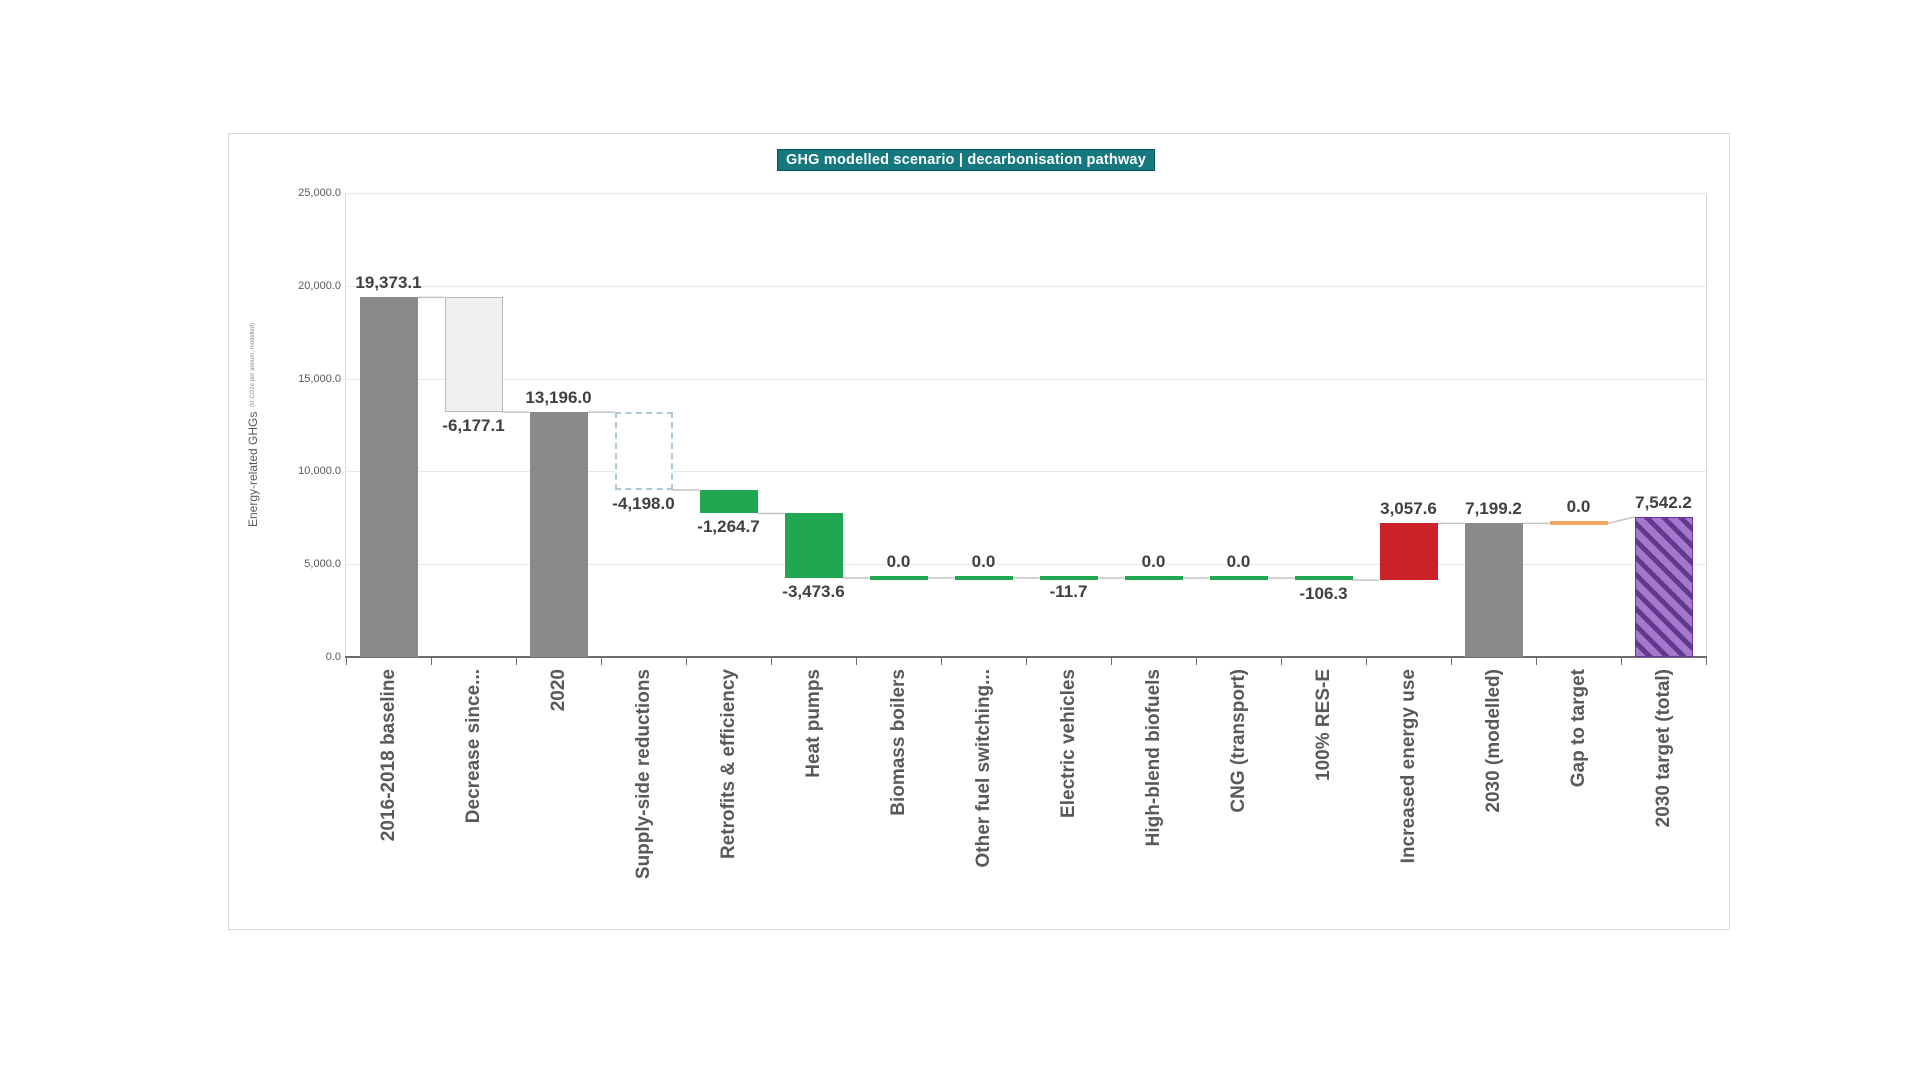 Image resolution: width=1920 pixels, height=1080 pixels. Describe the element at coordinates (345, 425) in the screenshot. I see `plot-left-border` at that location.